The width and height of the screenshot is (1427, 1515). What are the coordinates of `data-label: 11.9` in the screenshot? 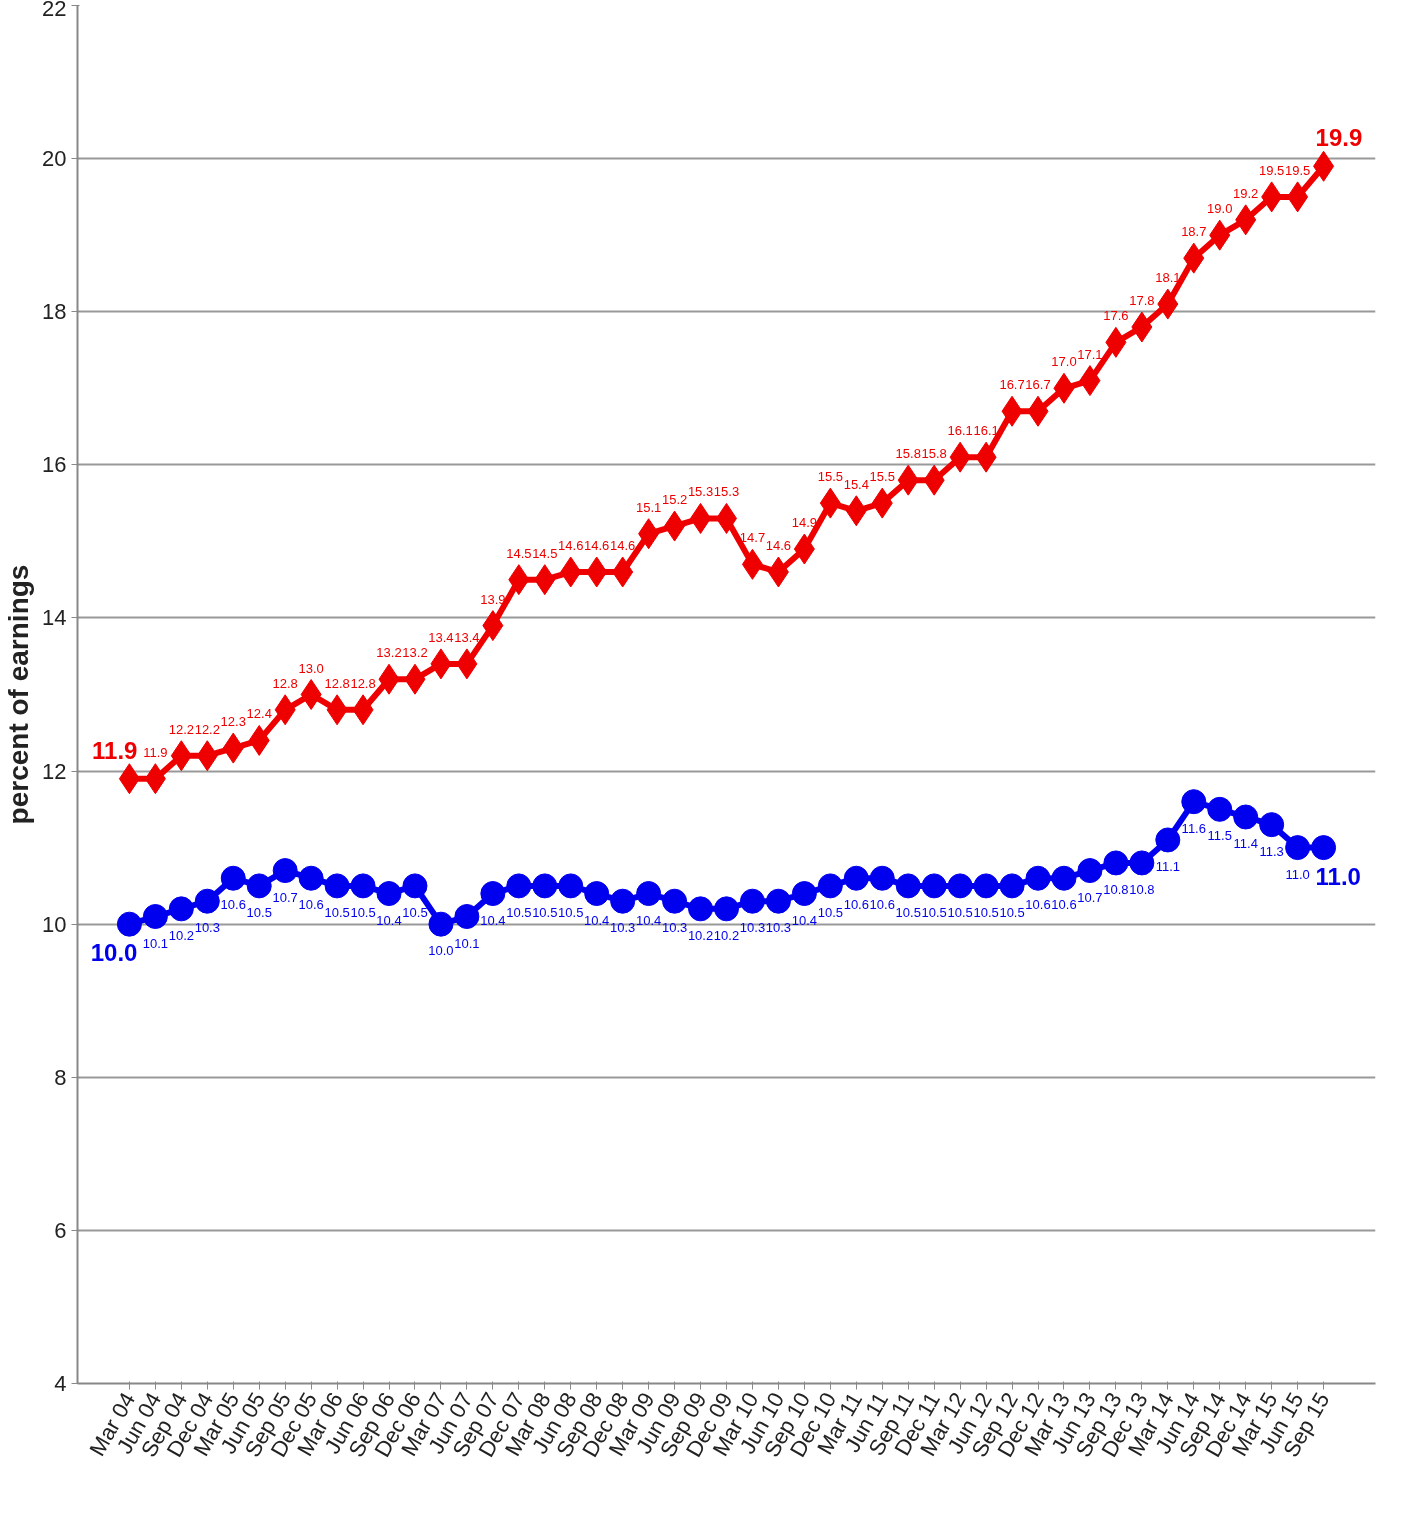 It's located at (115, 750).